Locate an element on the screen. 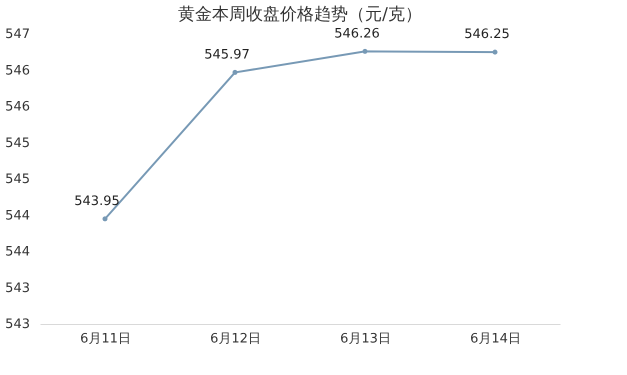  data-label: 545.97 is located at coordinates (227, 54).